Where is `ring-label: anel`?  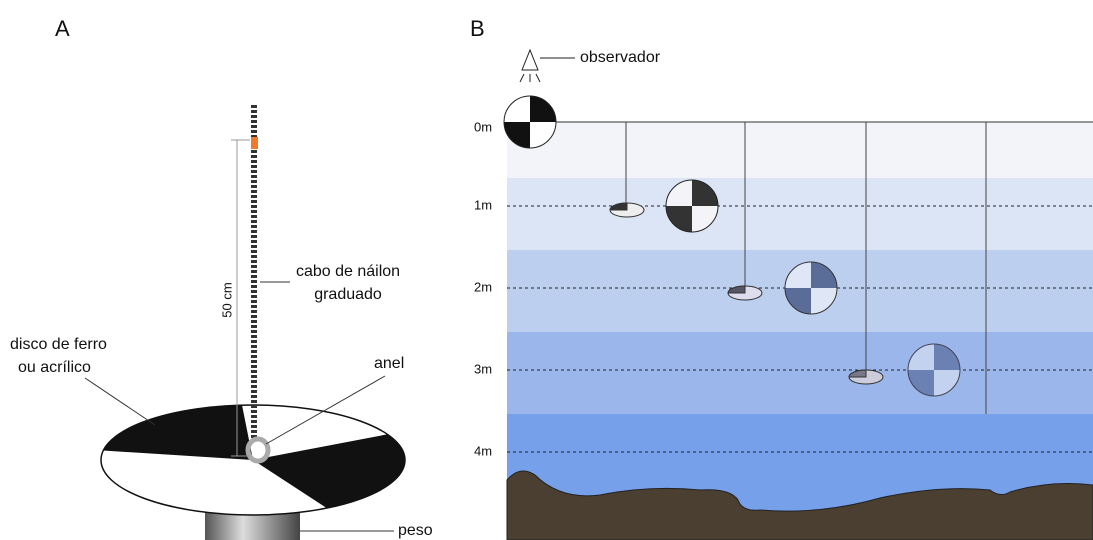
ring-label: anel is located at coordinates (389, 363).